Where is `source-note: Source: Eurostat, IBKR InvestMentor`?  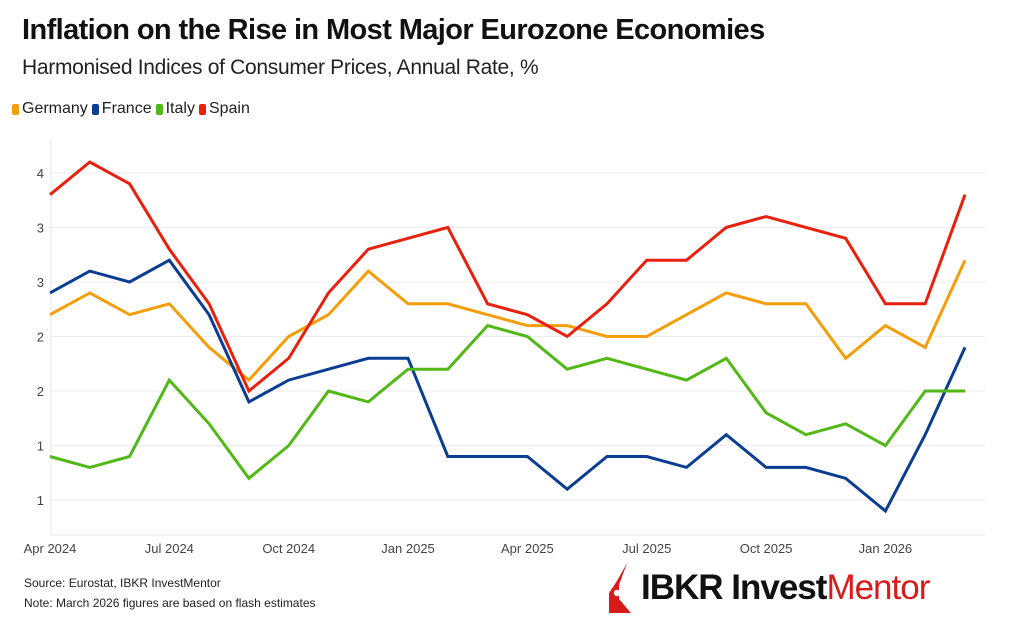 source-note: Source: Eurostat, IBKR InvestMentor is located at coordinates (122, 583).